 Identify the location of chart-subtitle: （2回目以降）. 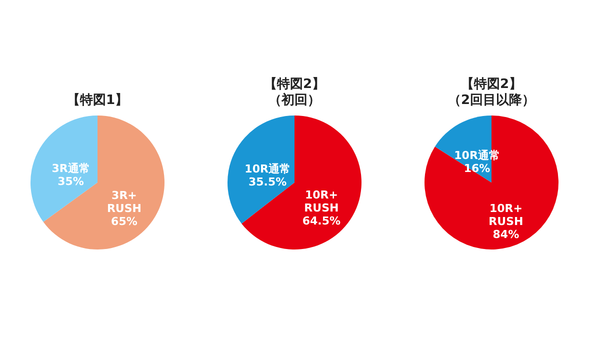
(492, 100).